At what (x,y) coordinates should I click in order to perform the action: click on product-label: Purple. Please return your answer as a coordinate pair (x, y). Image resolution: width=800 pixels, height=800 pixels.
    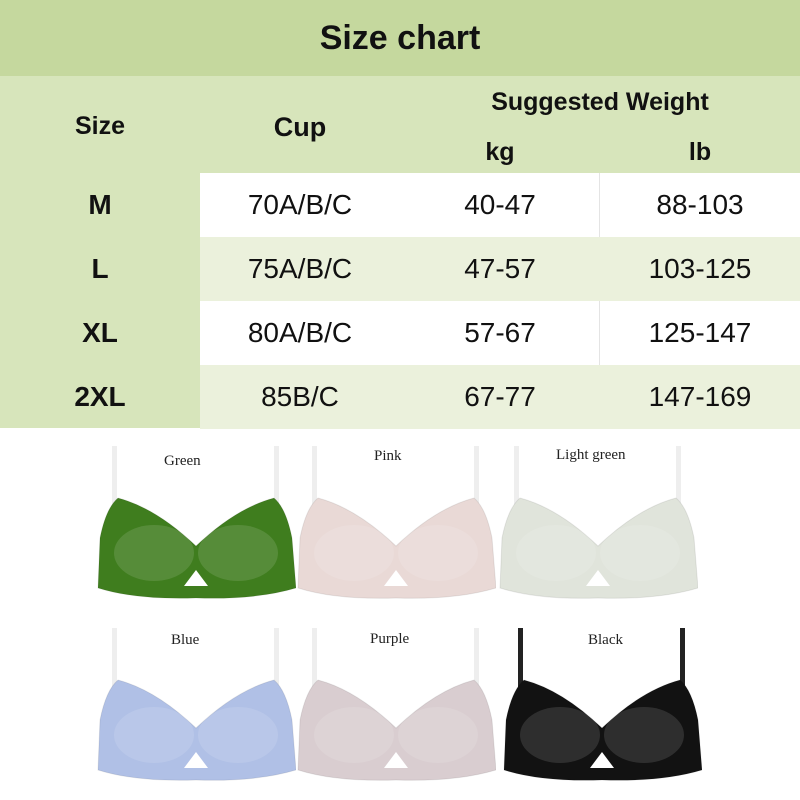
    Looking at the image, I should click on (390, 639).